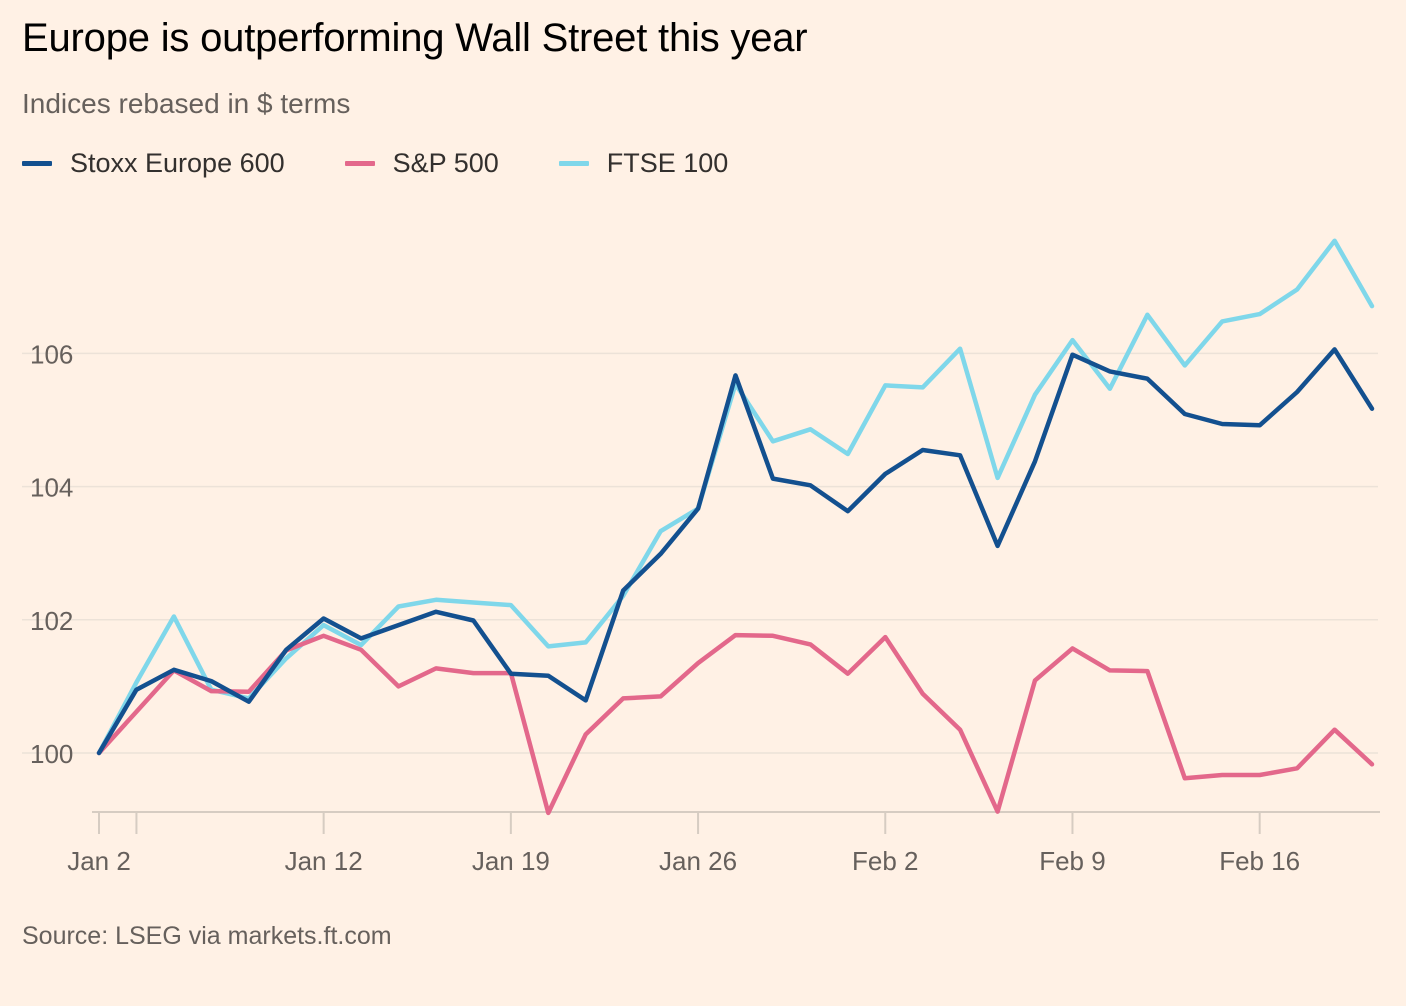 Image resolution: width=1406 pixels, height=1006 pixels. Describe the element at coordinates (573, 163) in the screenshot. I see `legend-swatch-ftse` at that location.